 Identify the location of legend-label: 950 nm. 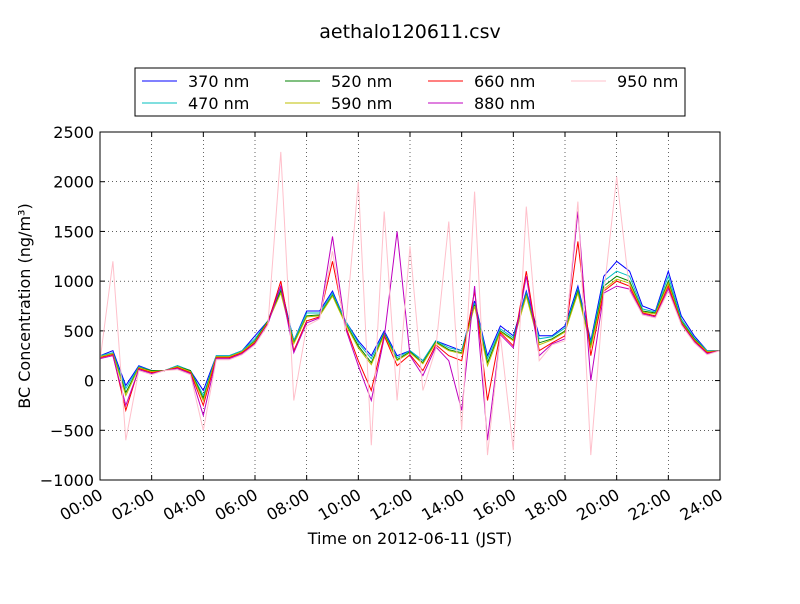
(647, 81).